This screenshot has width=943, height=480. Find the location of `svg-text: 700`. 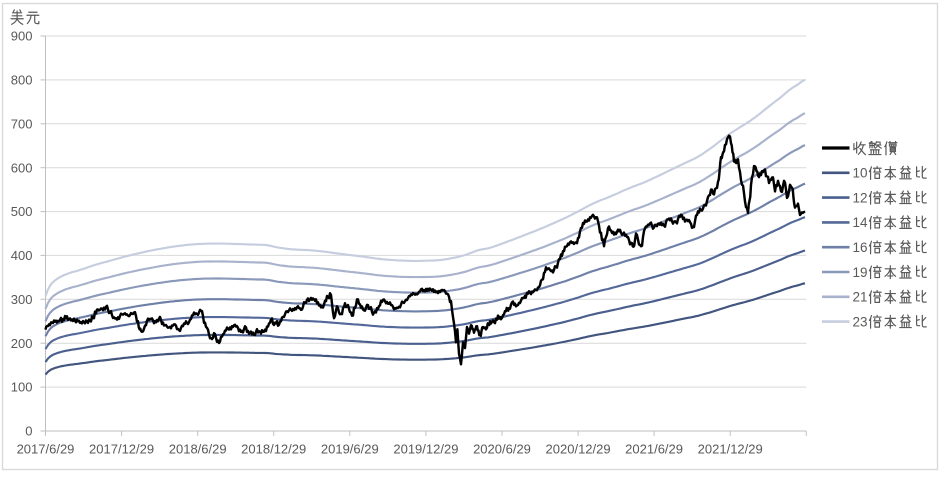

svg-text: 700 is located at coordinates (22, 123).